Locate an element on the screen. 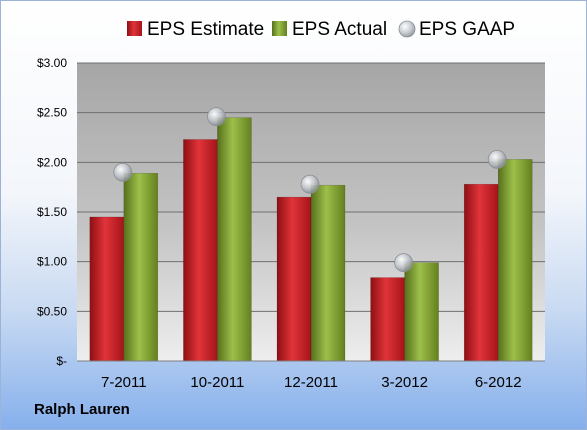 The height and width of the screenshot is (430, 587). legend: EPS Estimate EPS Actual EPS GAAP is located at coordinates (321, 29).